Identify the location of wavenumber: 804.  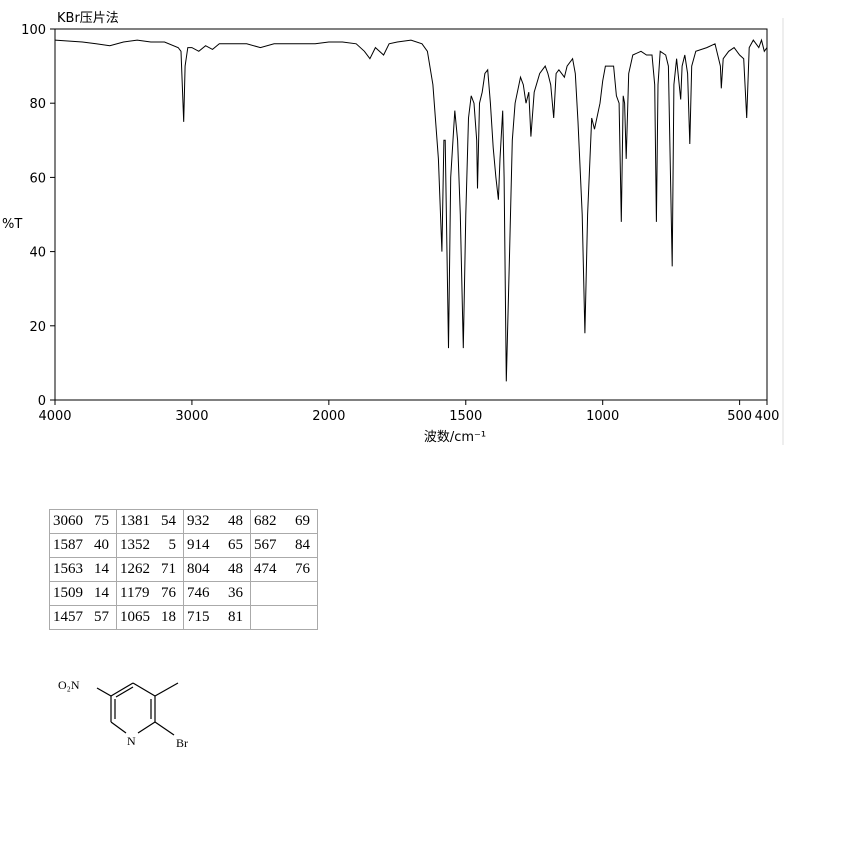
(198, 569).